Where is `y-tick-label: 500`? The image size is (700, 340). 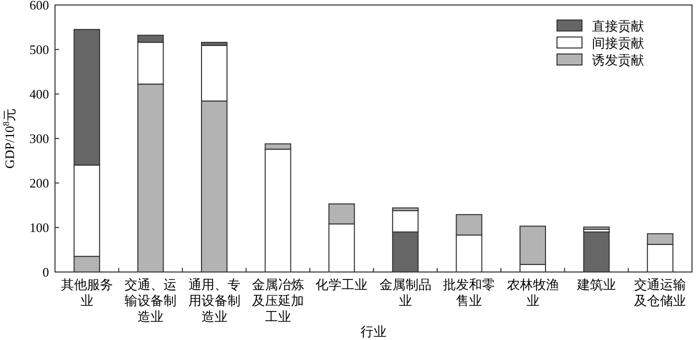 y-tick-label: 500 is located at coordinates (39, 50).